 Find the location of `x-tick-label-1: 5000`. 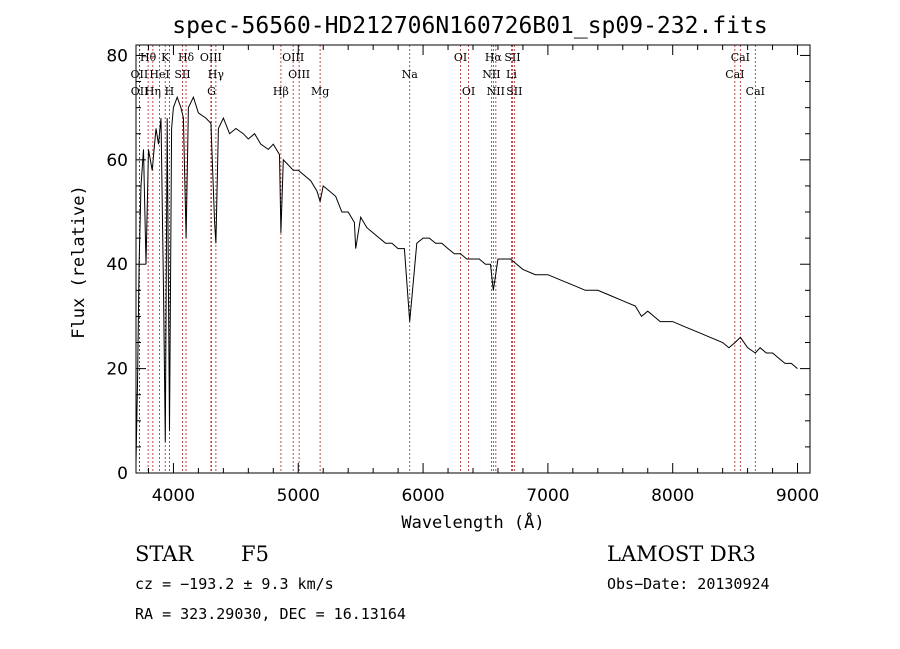

x-tick-label-1: 5000 is located at coordinates (298, 496).